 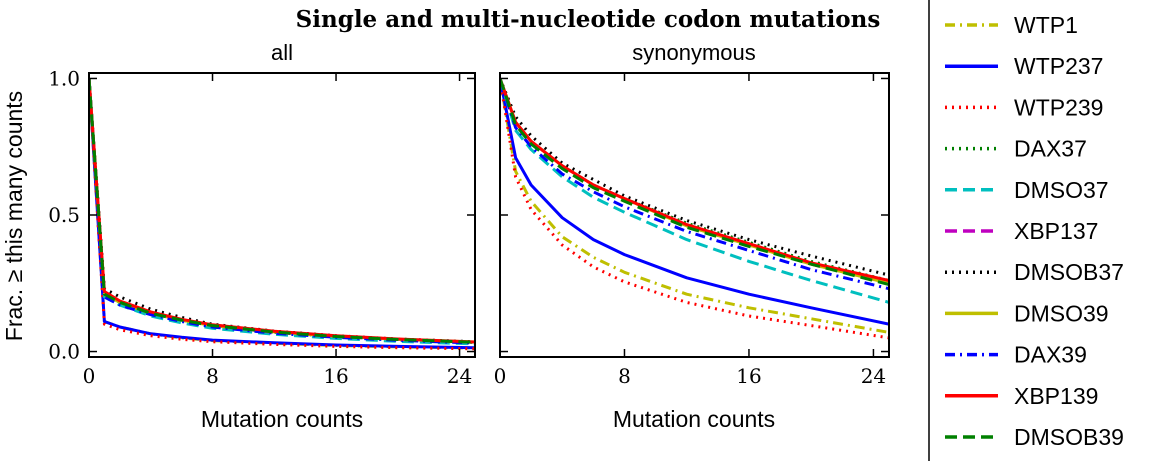 I want to click on legend-label: DMSO37, so click(x=1061, y=190).